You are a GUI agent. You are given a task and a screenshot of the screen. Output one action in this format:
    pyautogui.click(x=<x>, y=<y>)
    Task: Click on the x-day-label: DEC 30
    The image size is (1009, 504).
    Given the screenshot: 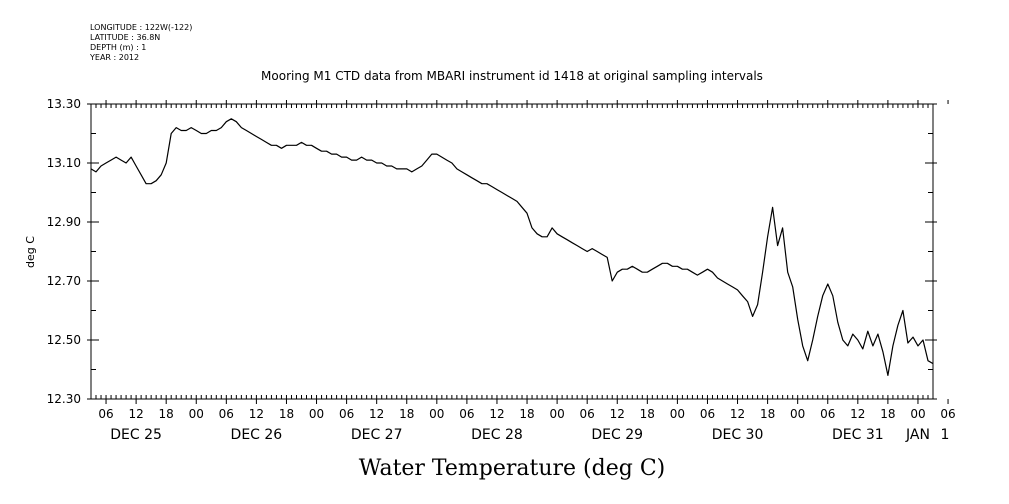 What is the action you would take?
    pyautogui.click(x=738, y=435)
    